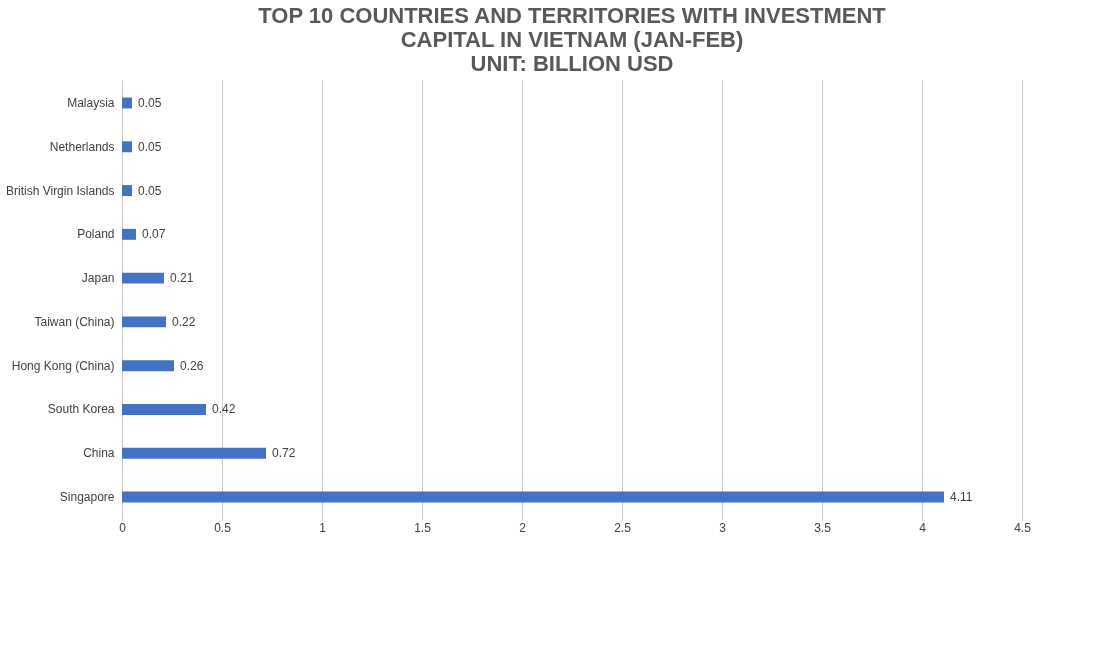 Image resolution: width=1117 pixels, height=656 pixels. Describe the element at coordinates (91, 102) in the screenshot. I see `y-tick-label: Malaysia` at that location.